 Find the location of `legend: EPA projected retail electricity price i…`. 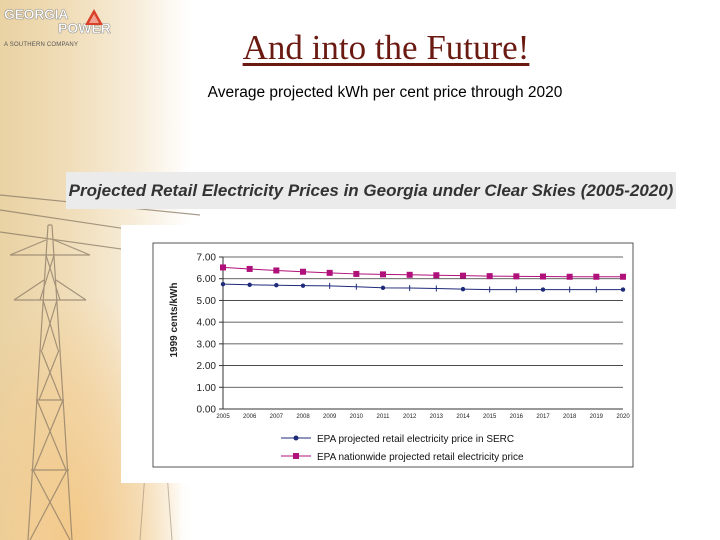

legend: EPA projected retail electricity price i… is located at coordinates (402, 448).